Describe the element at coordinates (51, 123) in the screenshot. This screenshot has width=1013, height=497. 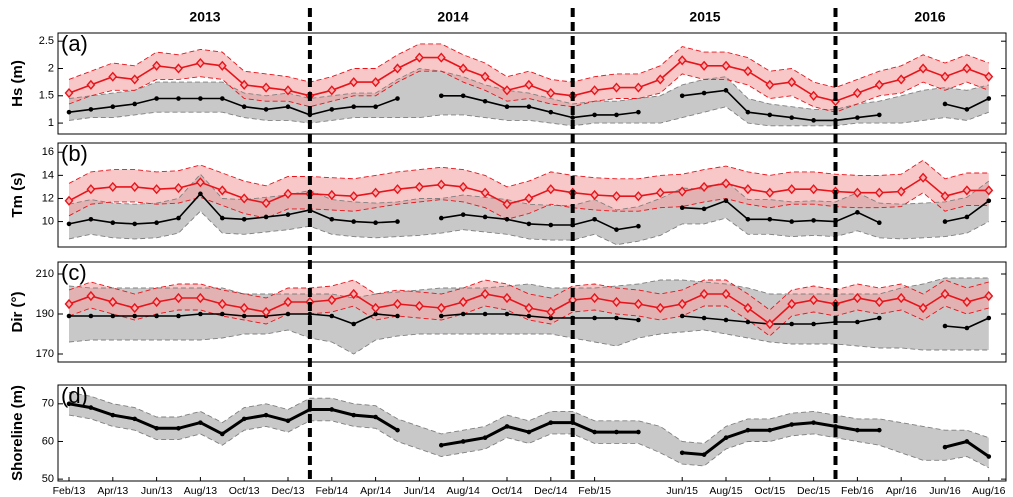
I see `y-tick-label: 1` at that location.